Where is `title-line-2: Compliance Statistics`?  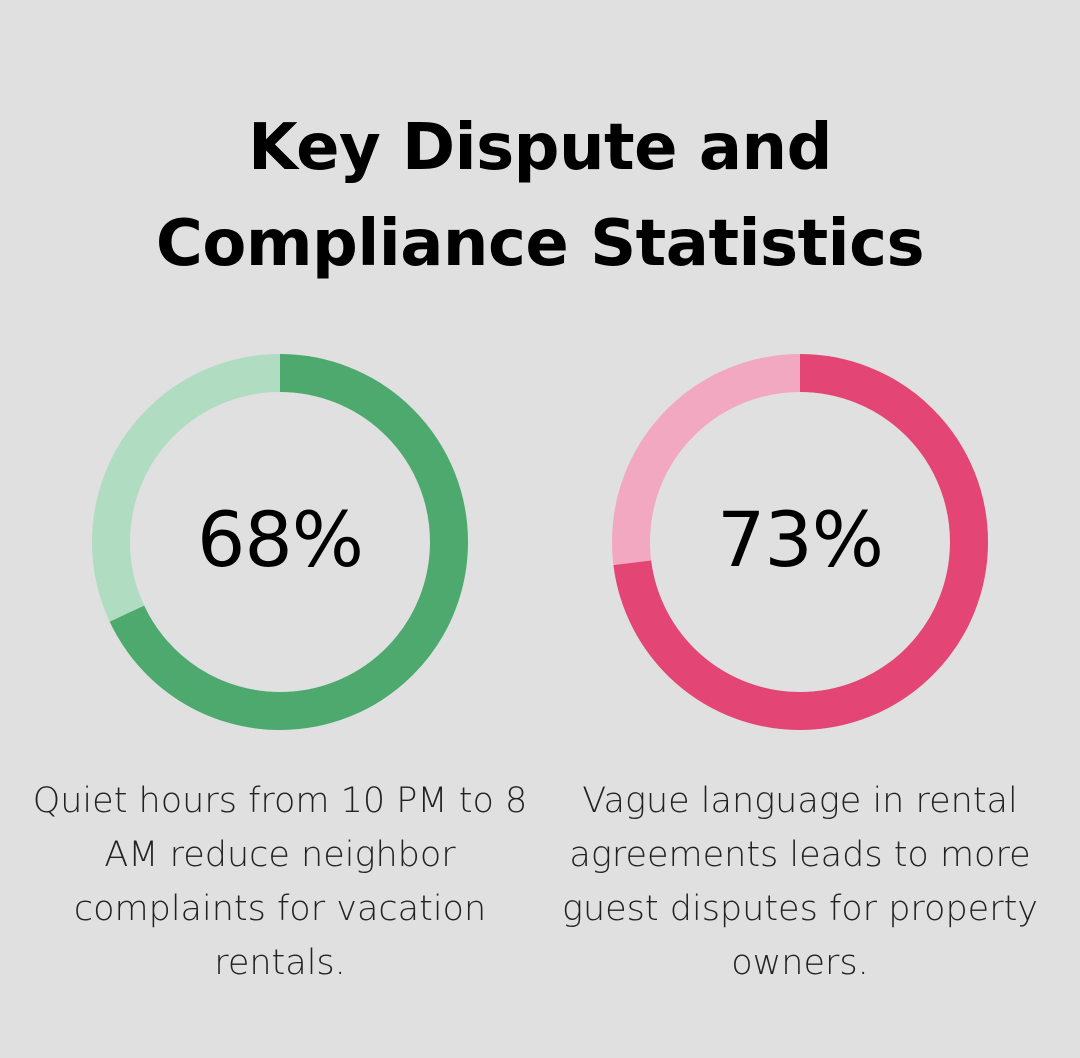
title-line-2: Compliance Statistics is located at coordinates (540, 244).